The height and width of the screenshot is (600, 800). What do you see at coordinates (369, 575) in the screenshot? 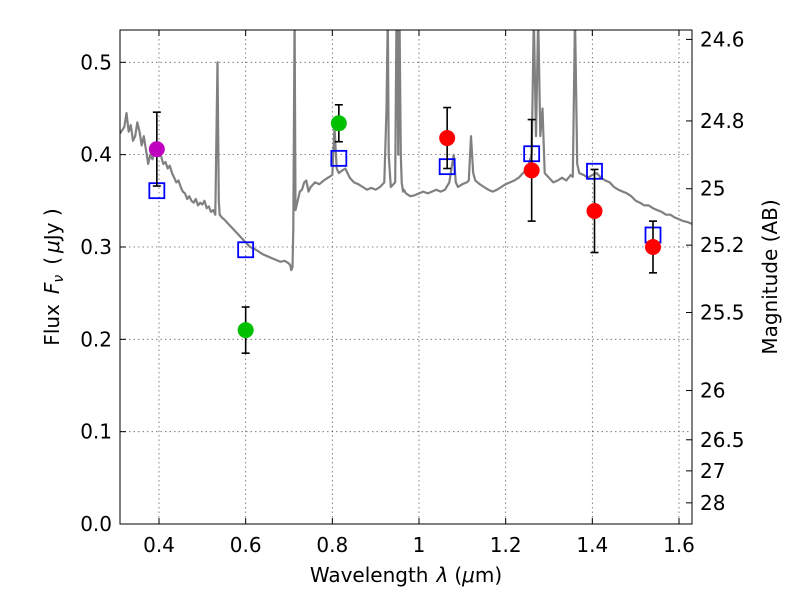
I see `x-axis-label-text: Wavelength` at bounding box center [369, 575].